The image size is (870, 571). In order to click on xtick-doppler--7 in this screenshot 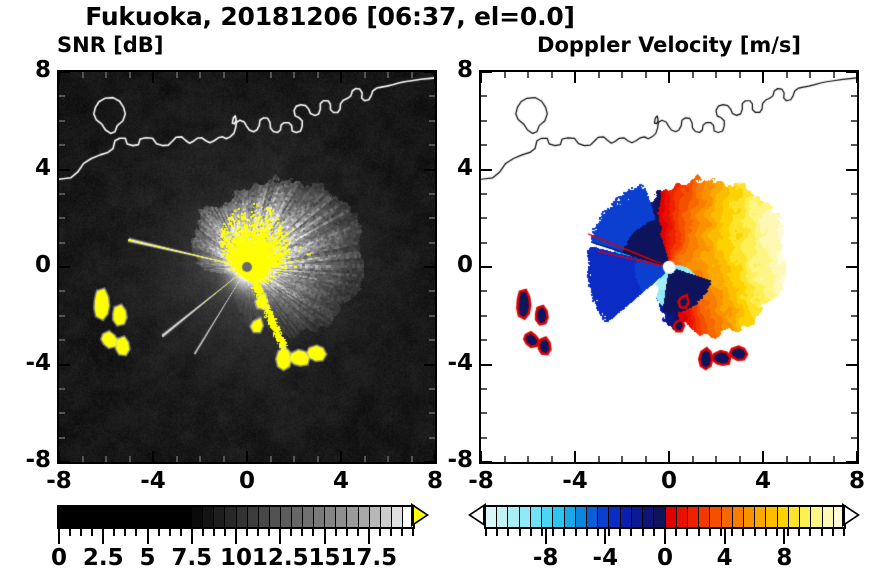, I will do `click(505, 75)`.